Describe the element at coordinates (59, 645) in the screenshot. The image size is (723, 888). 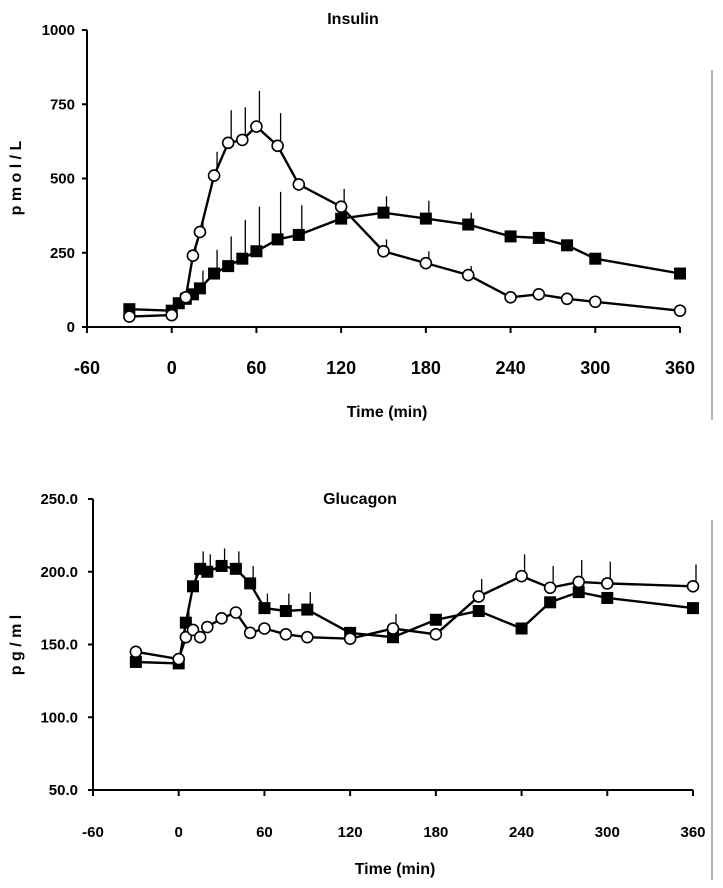
I see `y-tick-label: 150.0` at that location.